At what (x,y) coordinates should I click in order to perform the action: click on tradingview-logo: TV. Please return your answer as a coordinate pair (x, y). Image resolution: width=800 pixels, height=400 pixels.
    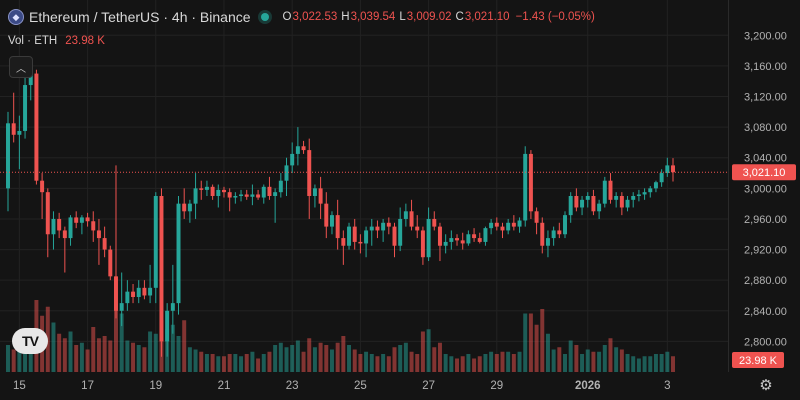
    Looking at the image, I should click on (30, 341).